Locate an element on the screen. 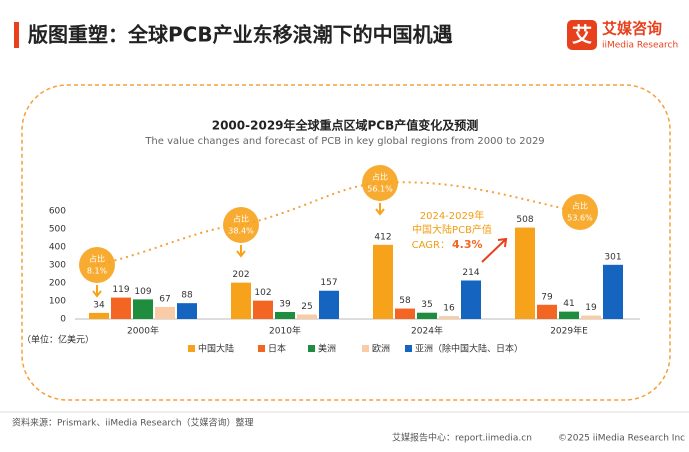 The image size is (689, 452). x-tick-label: 2000年 is located at coordinates (143, 331).